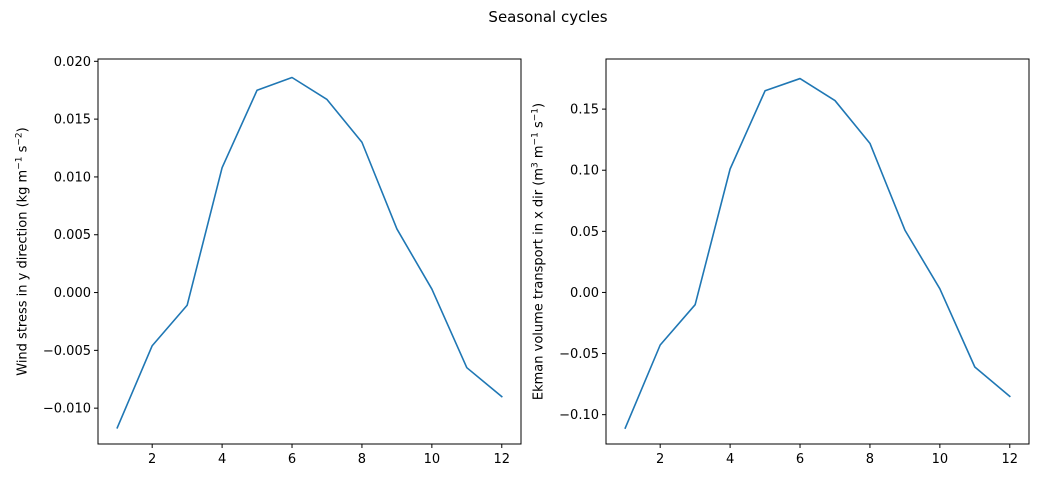 The height and width of the screenshot is (478, 1038). I want to click on left-y-tick-label: 0.010, so click(72, 177).